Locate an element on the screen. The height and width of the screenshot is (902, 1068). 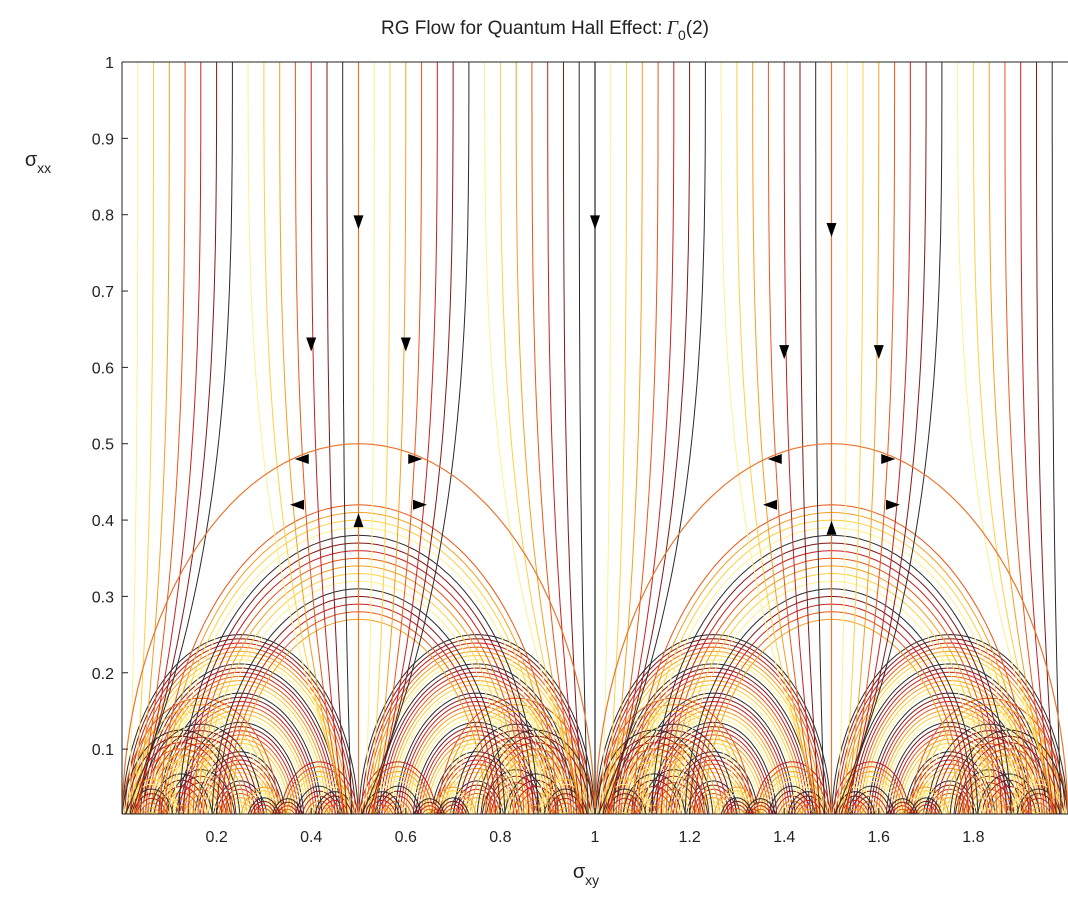
y-tick-label: 0.3 is located at coordinates (103, 597).